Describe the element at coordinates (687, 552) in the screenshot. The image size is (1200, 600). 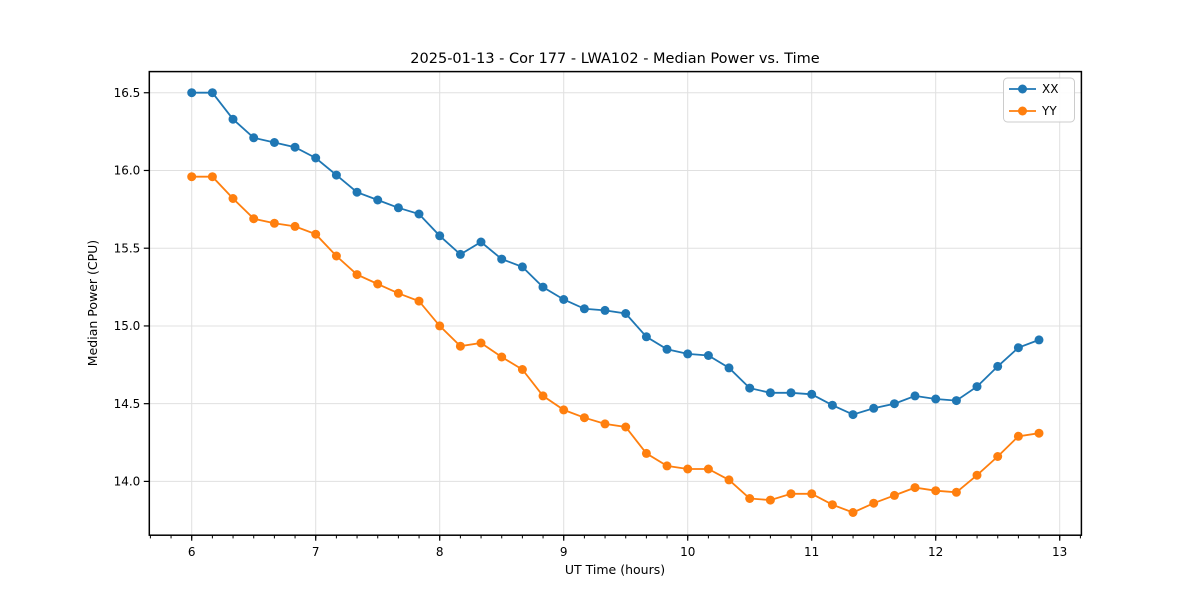
I see `x-tick-label: 10` at that location.